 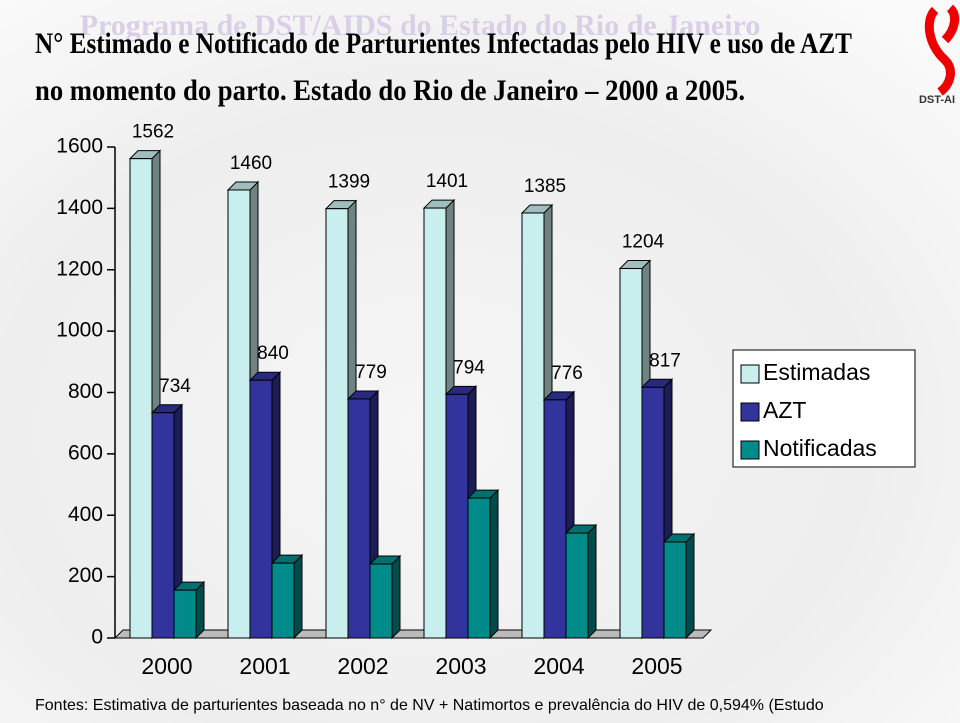 What do you see at coordinates (85, 391) in the screenshot?
I see `y-tick-label: 800` at bounding box center [85, 391].